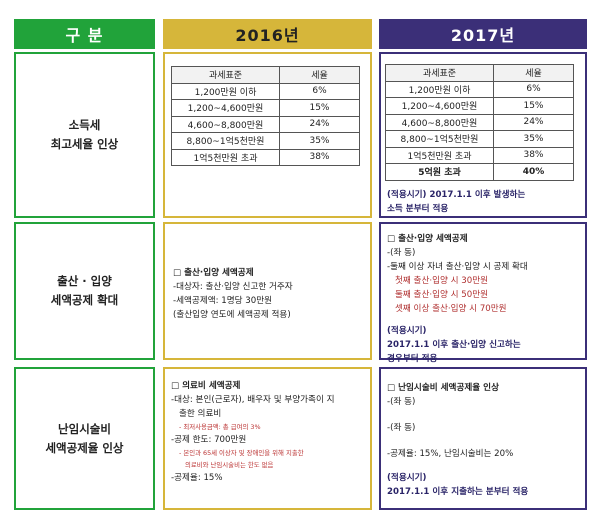  Describe the element at coordinates (267, 34) in the screenshot. I see `header-2016: 2016년` at that location.